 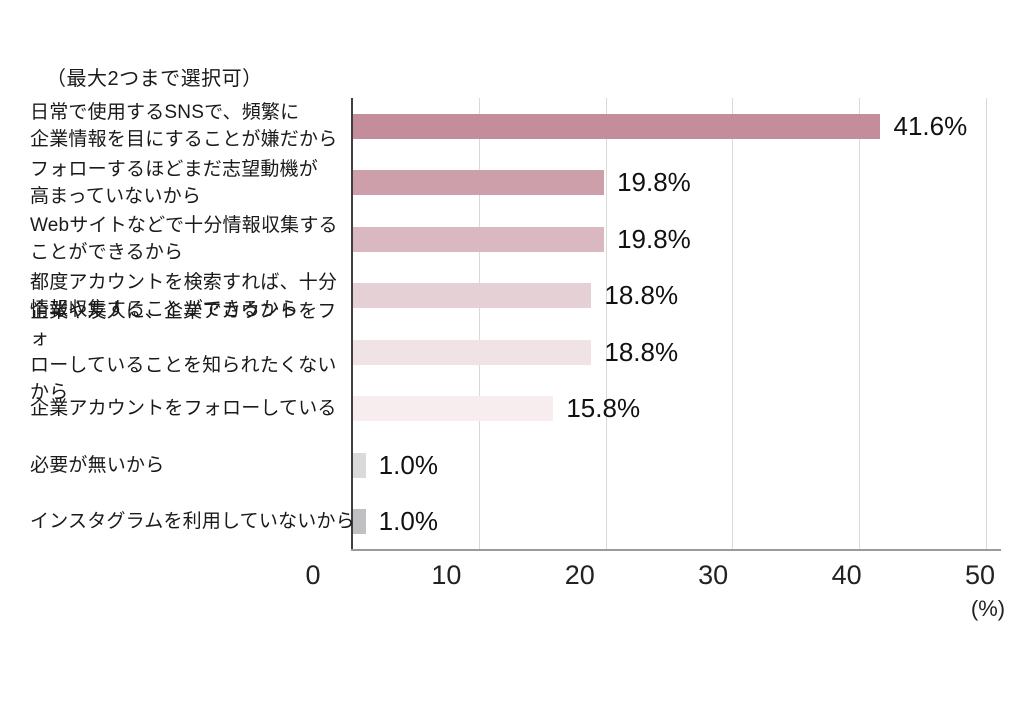 What do you see at coordinates (980, 575) in the screenshot?
I see `x-tick-label: 50` at bounding box center [980, 575].